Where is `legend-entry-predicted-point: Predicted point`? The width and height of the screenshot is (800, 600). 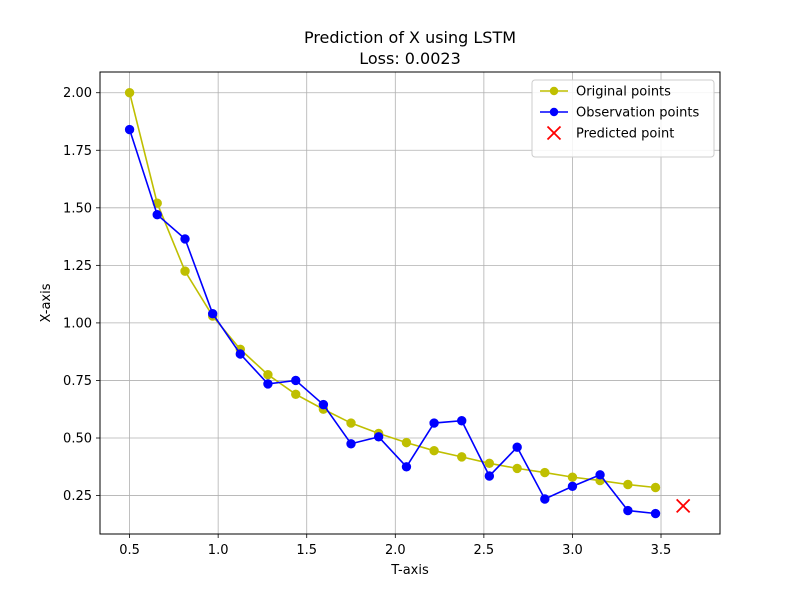 legend-entry-predicted-point: Predicted point is located at coordinates (610, 133).